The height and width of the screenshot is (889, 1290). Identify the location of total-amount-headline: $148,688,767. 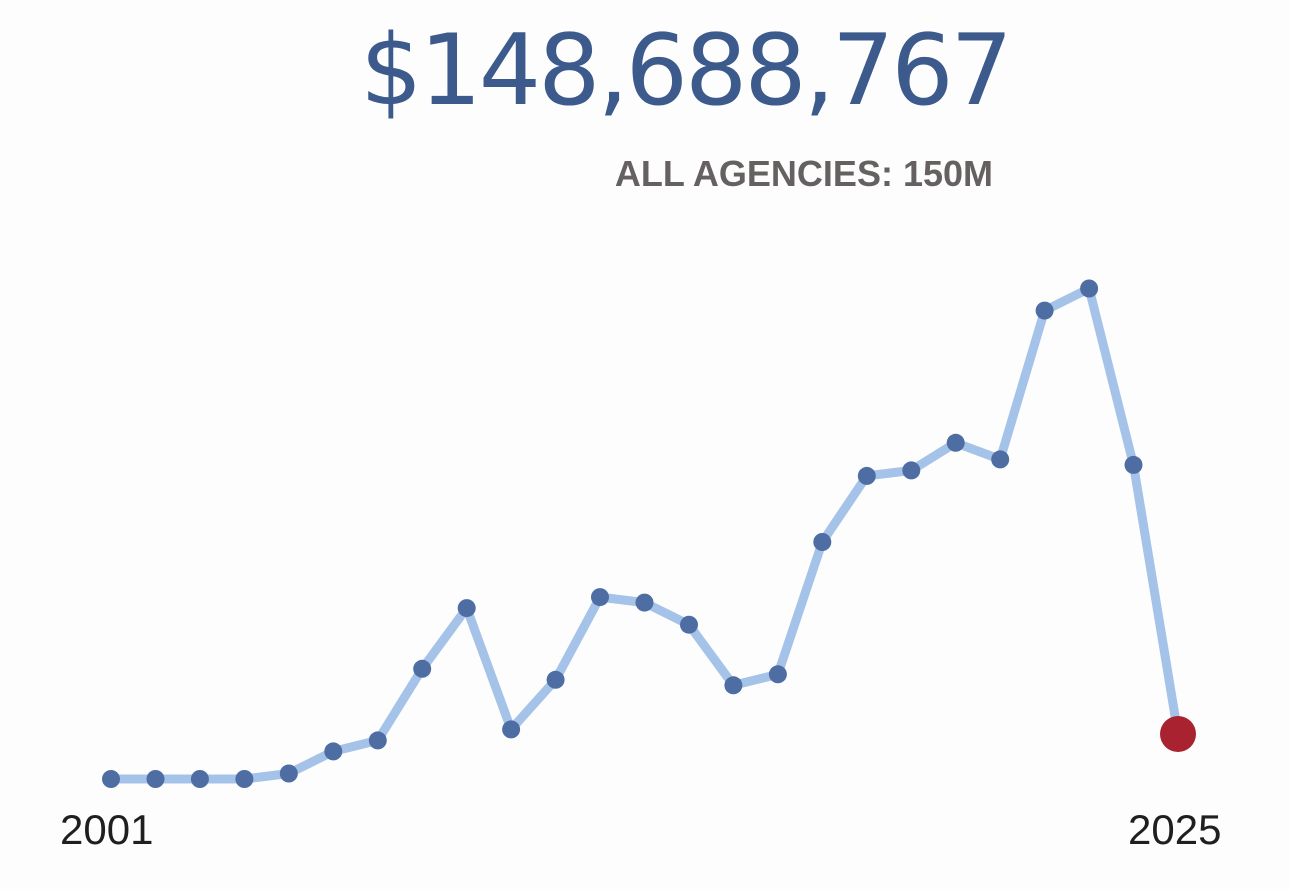
(686, 71).